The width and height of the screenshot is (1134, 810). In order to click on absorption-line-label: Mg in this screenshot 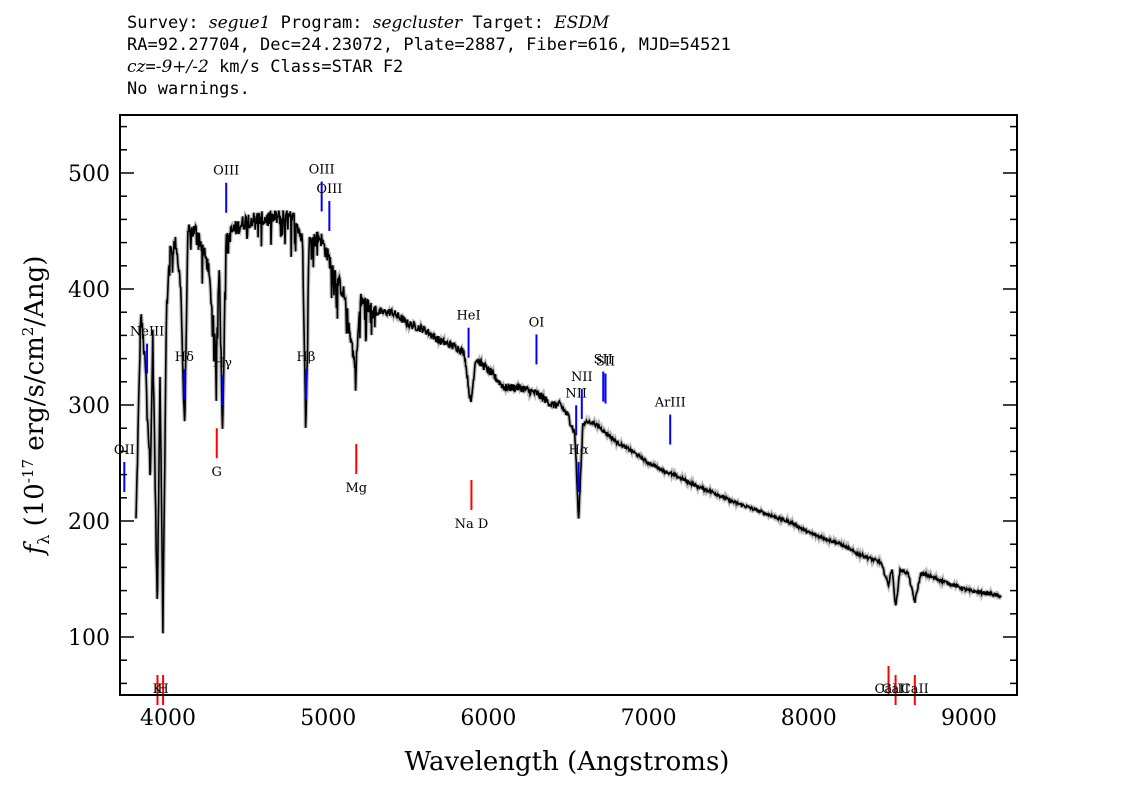, I will do `click(356, 488)`.